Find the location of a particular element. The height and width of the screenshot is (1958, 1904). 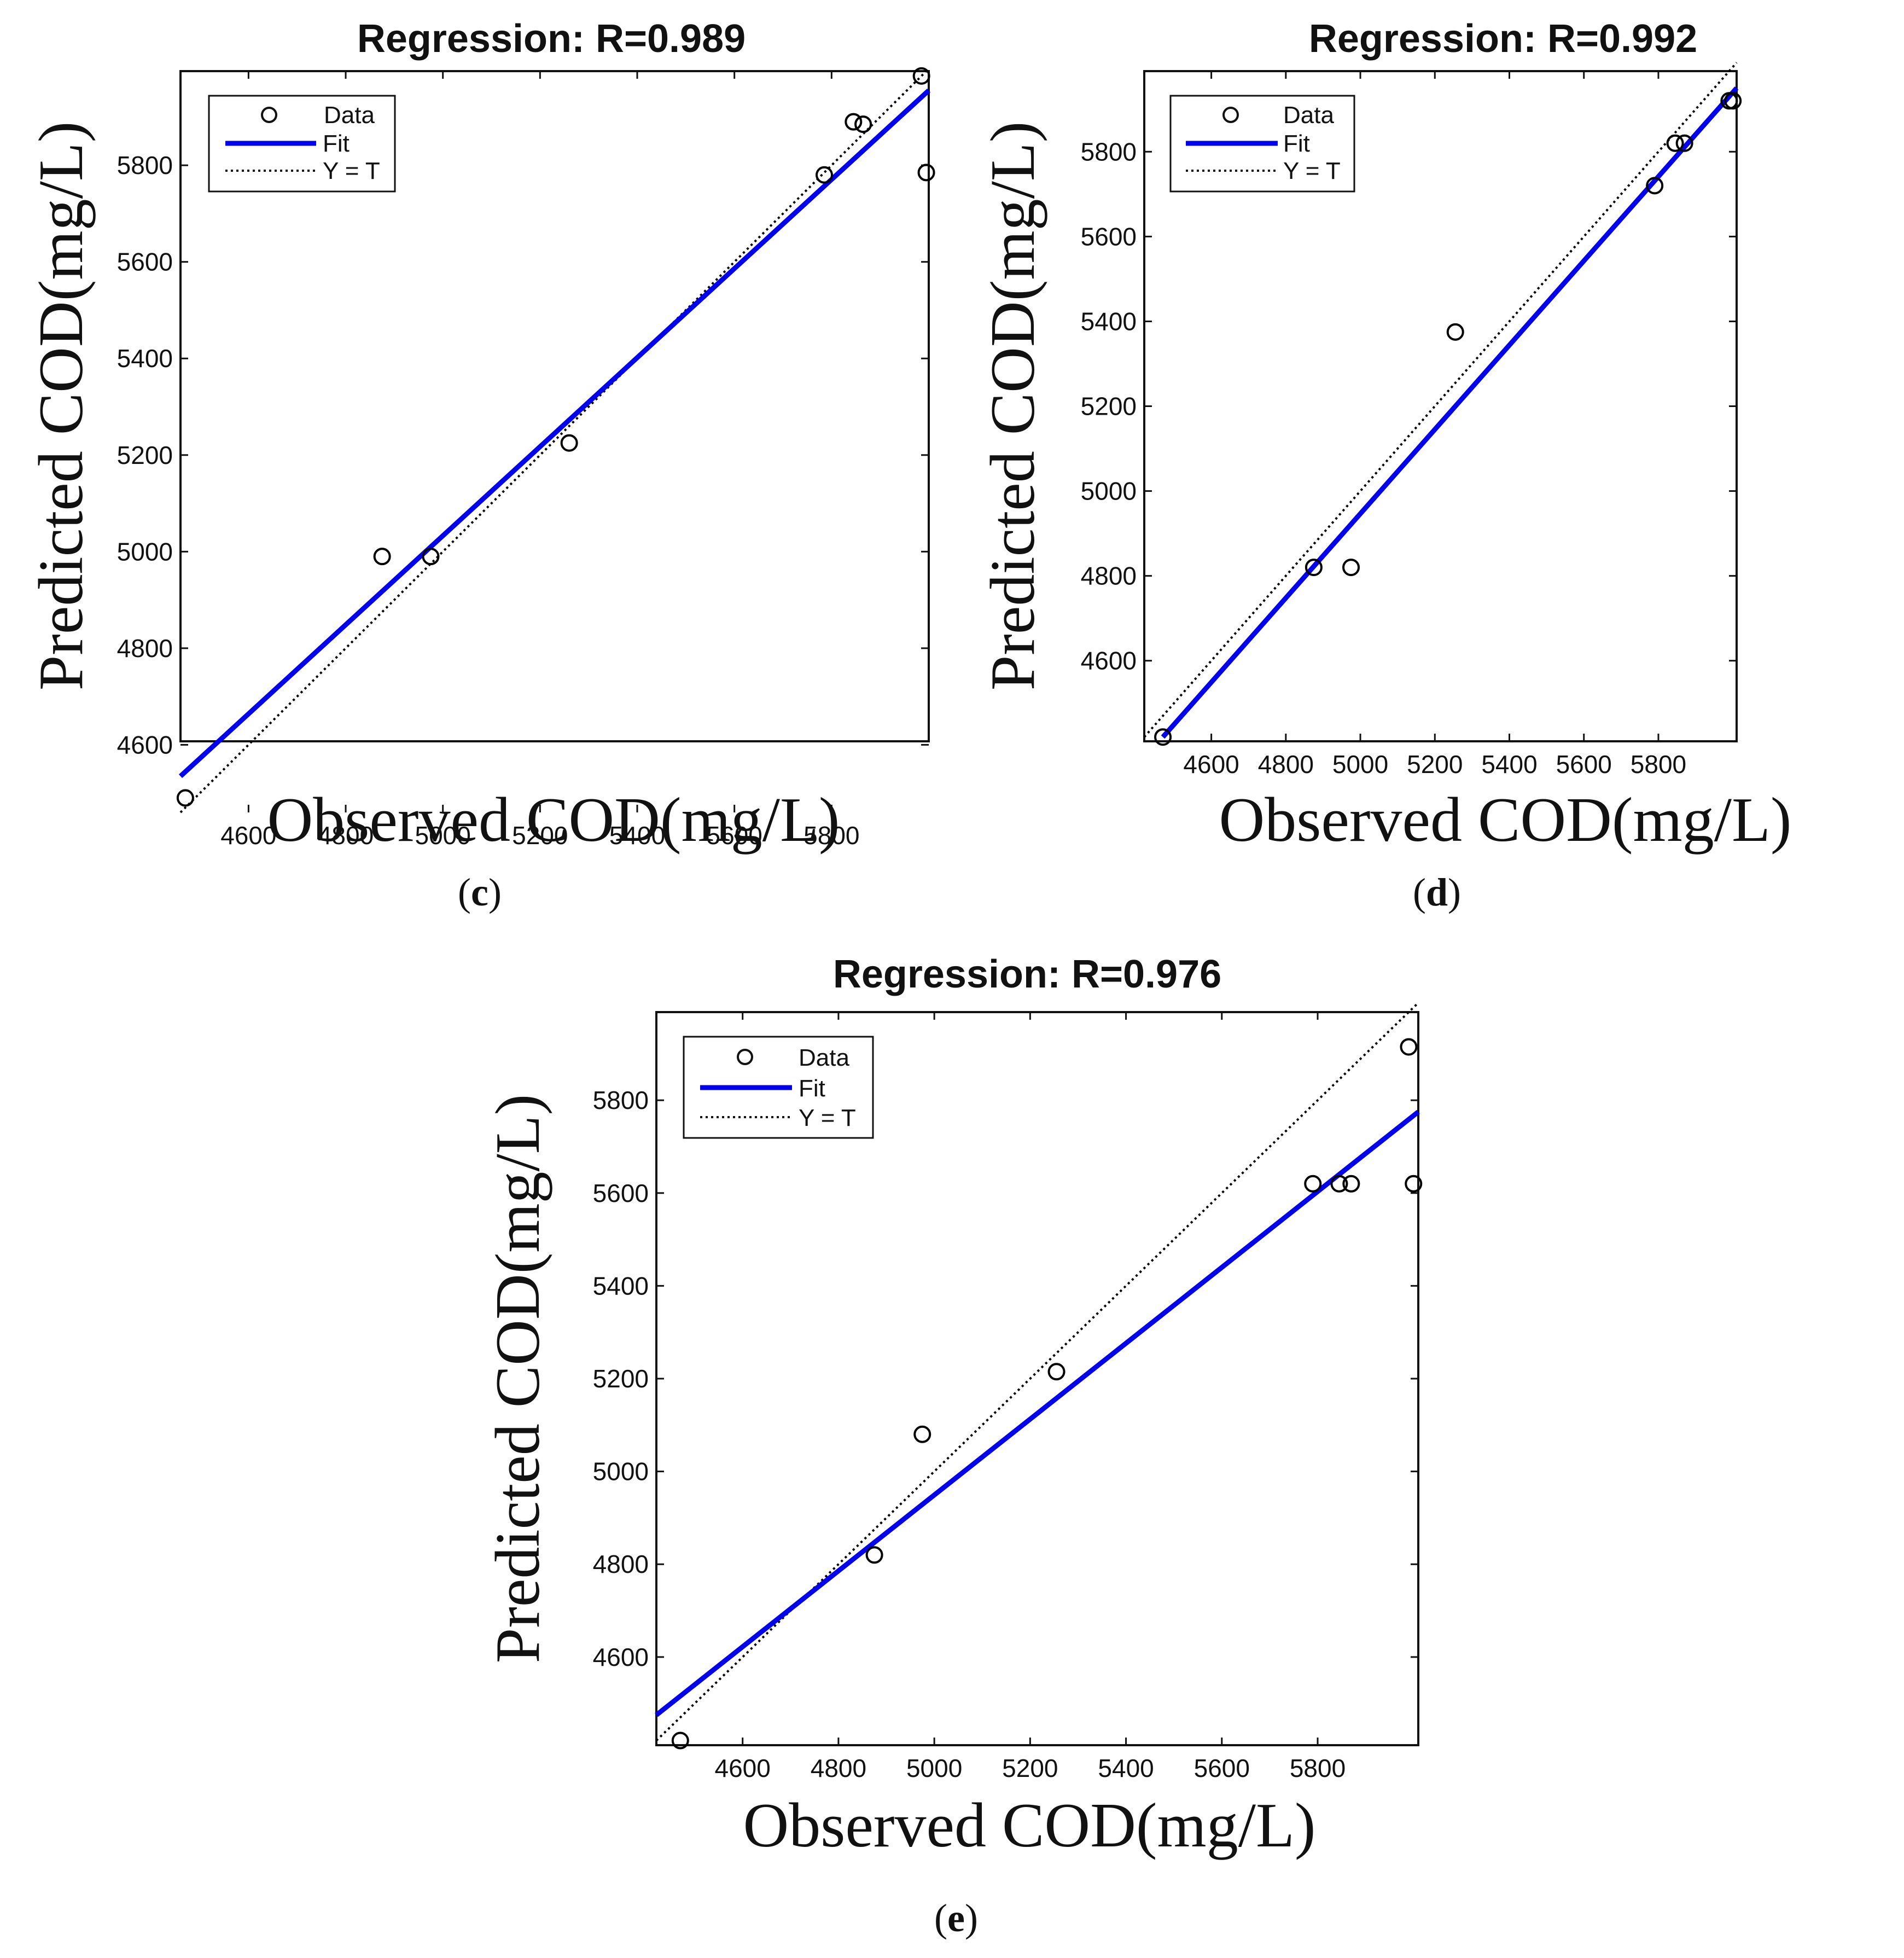

y-tick-label: 4600 is located at coordinates (145, 744).